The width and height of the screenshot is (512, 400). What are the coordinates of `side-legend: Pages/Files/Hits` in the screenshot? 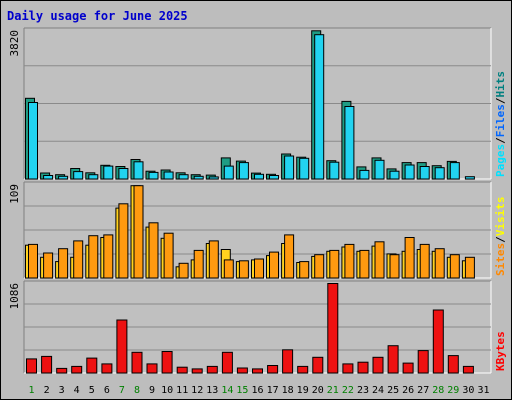 It's located at (500, 124).